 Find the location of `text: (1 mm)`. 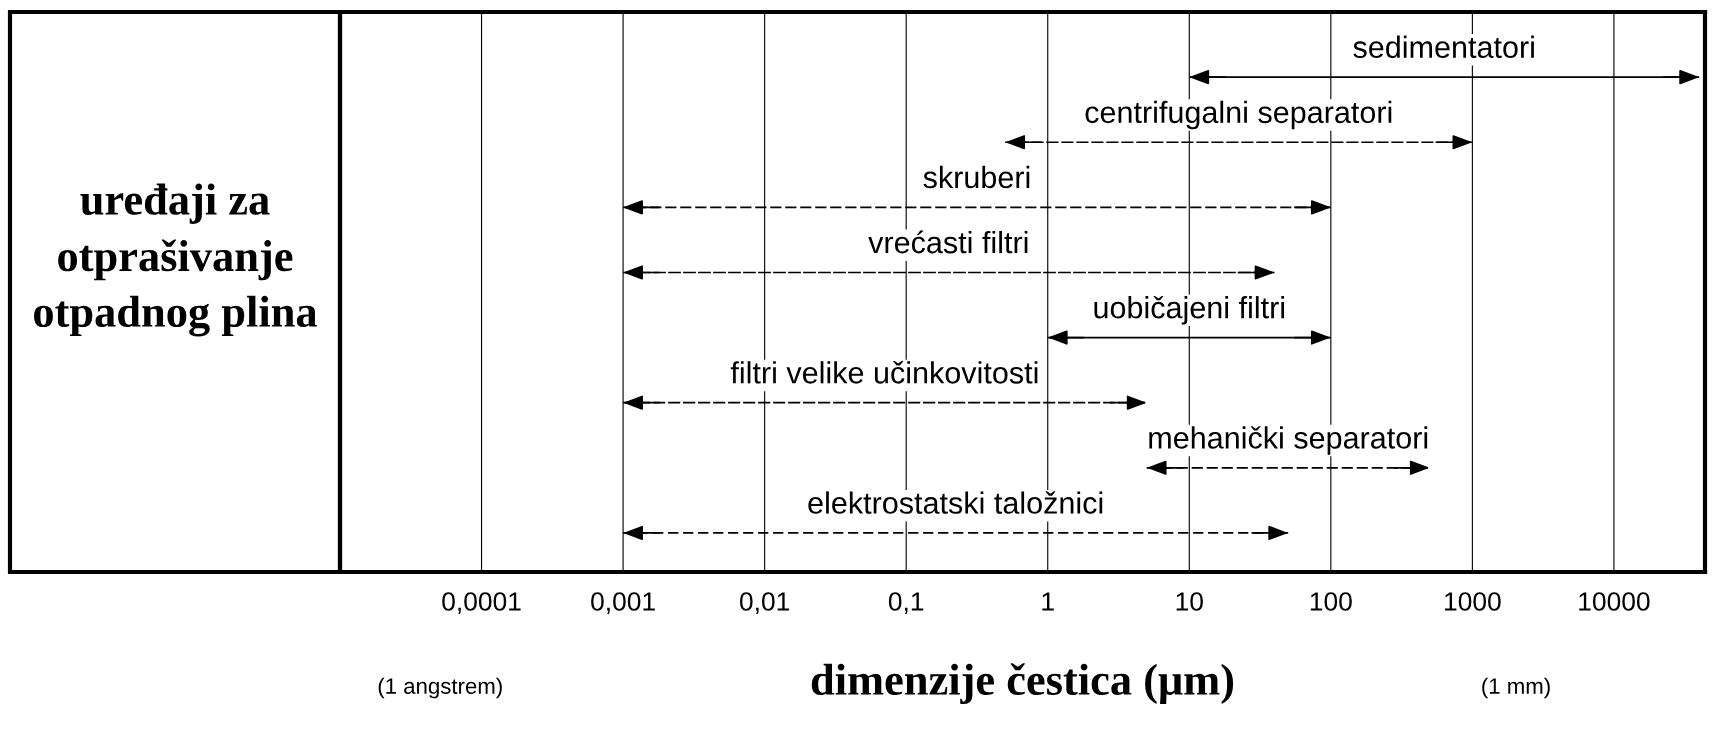

text: (1 mm) is located at coordinates (1516, 688).